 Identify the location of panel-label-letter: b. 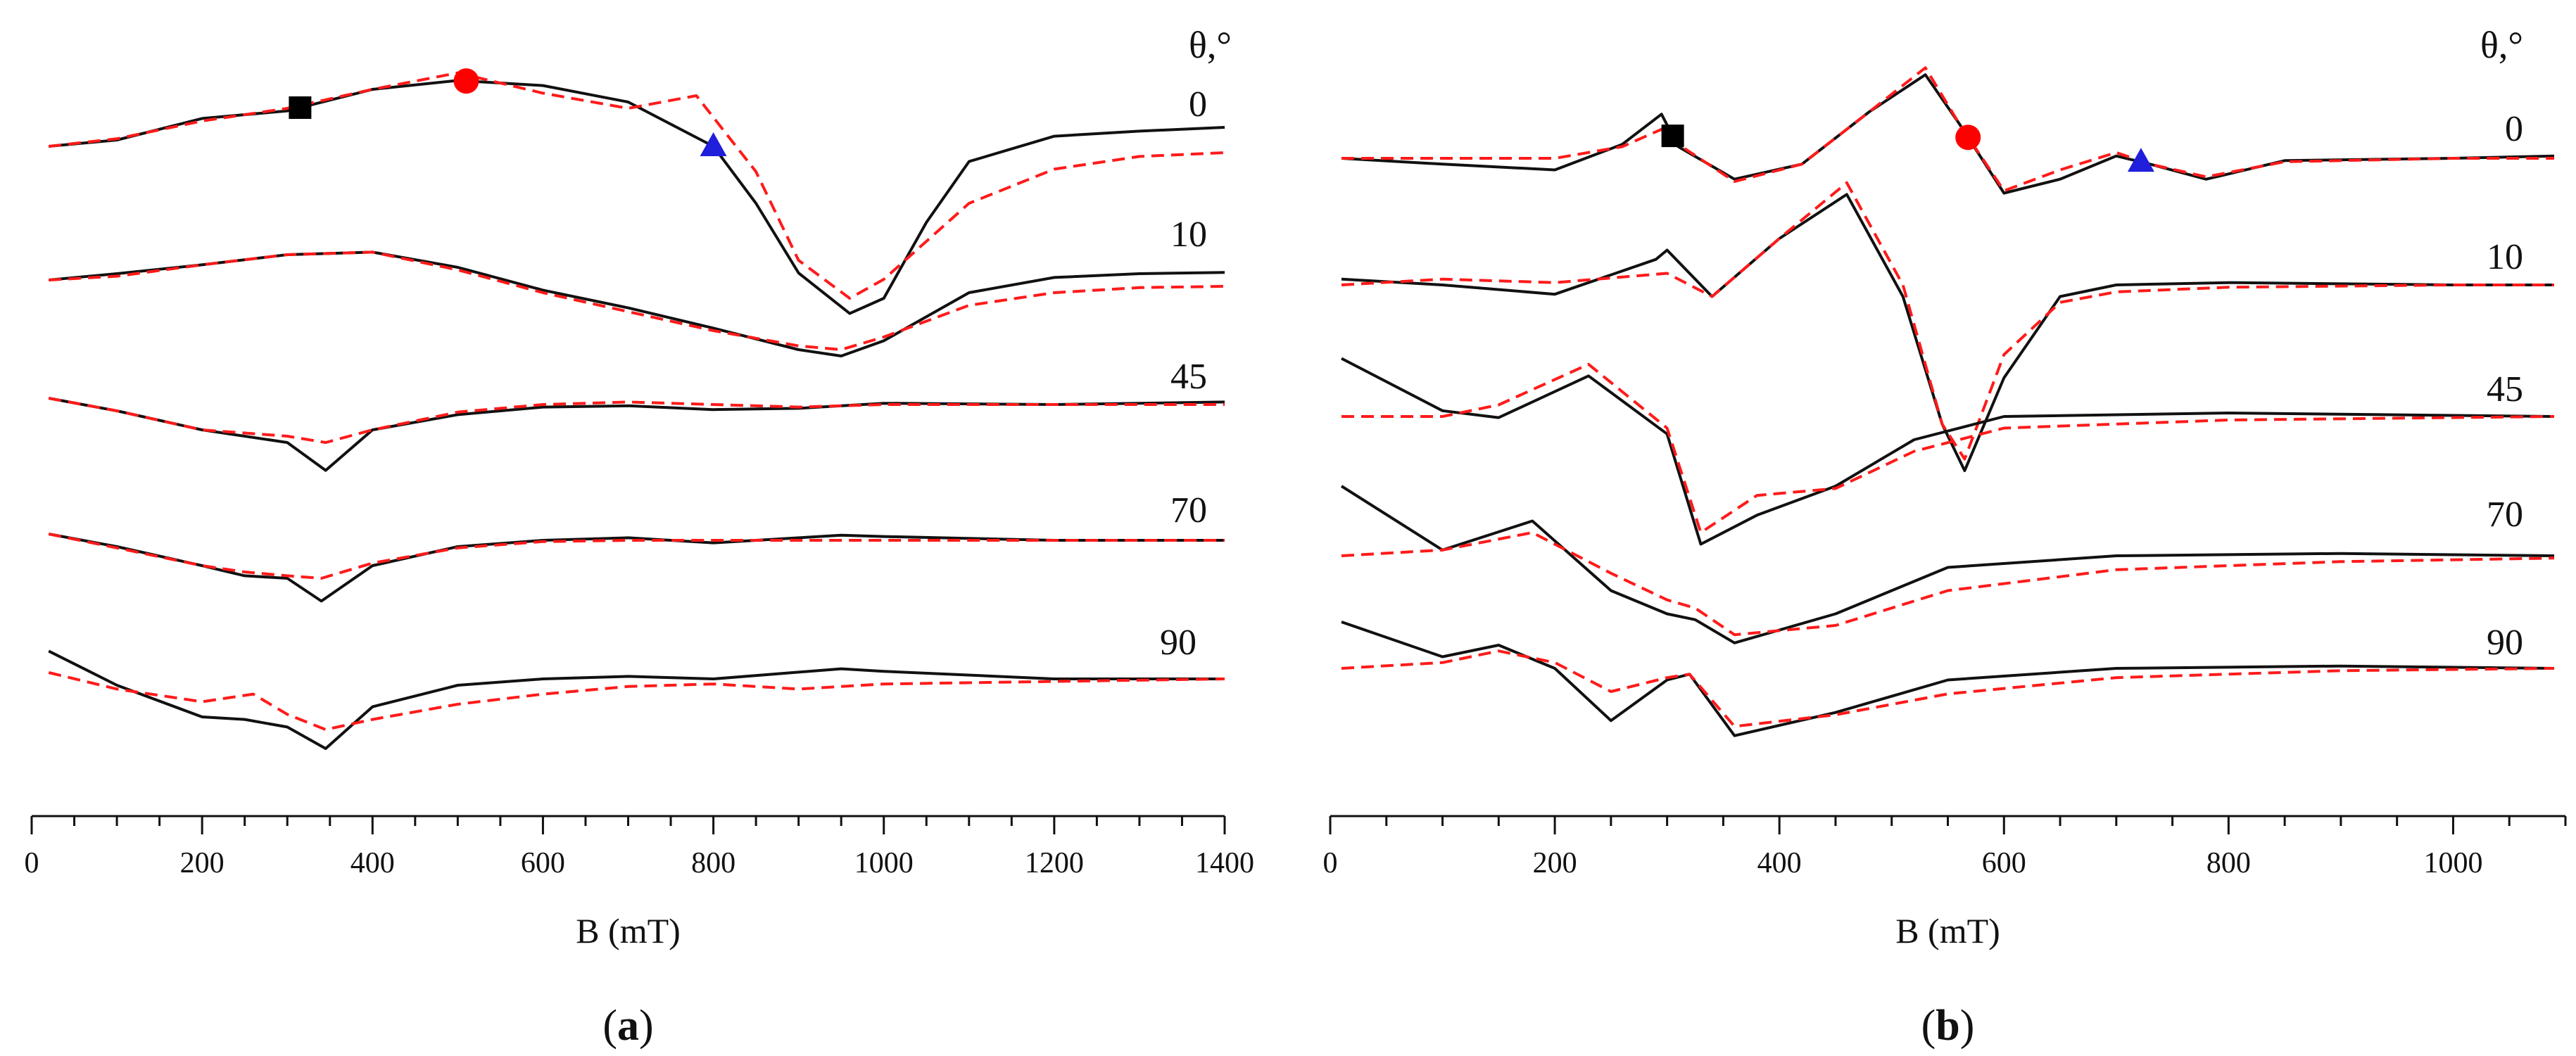
(1947, 1026).